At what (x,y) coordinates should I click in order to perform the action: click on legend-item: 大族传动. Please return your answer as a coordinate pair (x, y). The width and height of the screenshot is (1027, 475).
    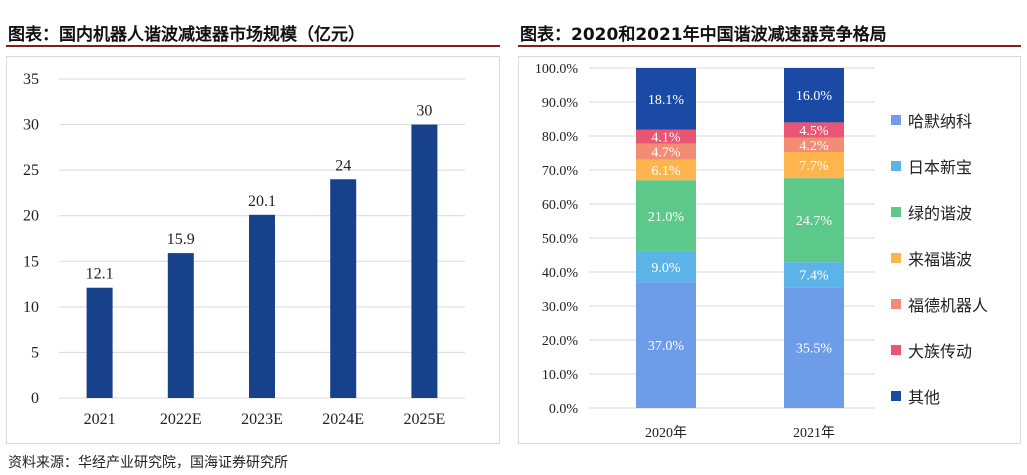
    Looking at the image, I should click on (955, 350).